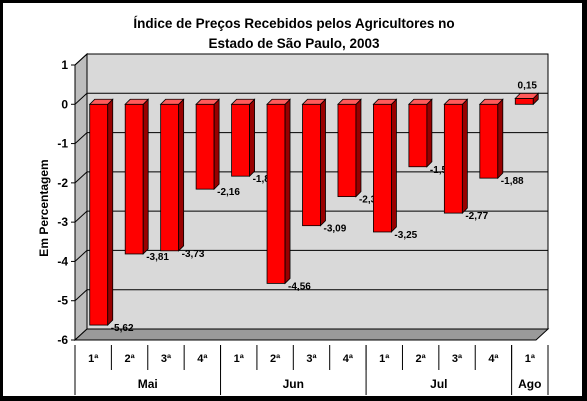 The image size is (587, 401). Describe the element at coordinates (512, 181) in the screenshot. I see `data-label: -1,88` at that location.